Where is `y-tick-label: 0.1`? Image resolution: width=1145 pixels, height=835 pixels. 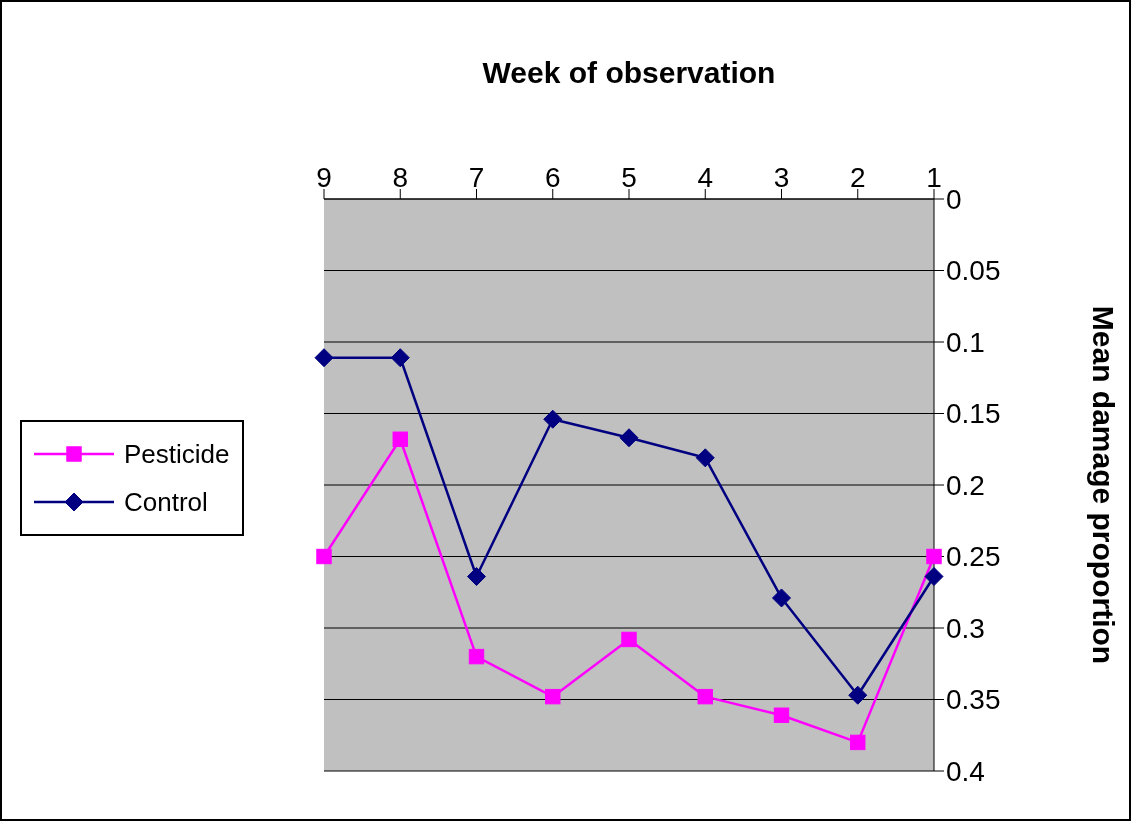 y-tick-label: 0.1 is located at coordinates (965, 342).